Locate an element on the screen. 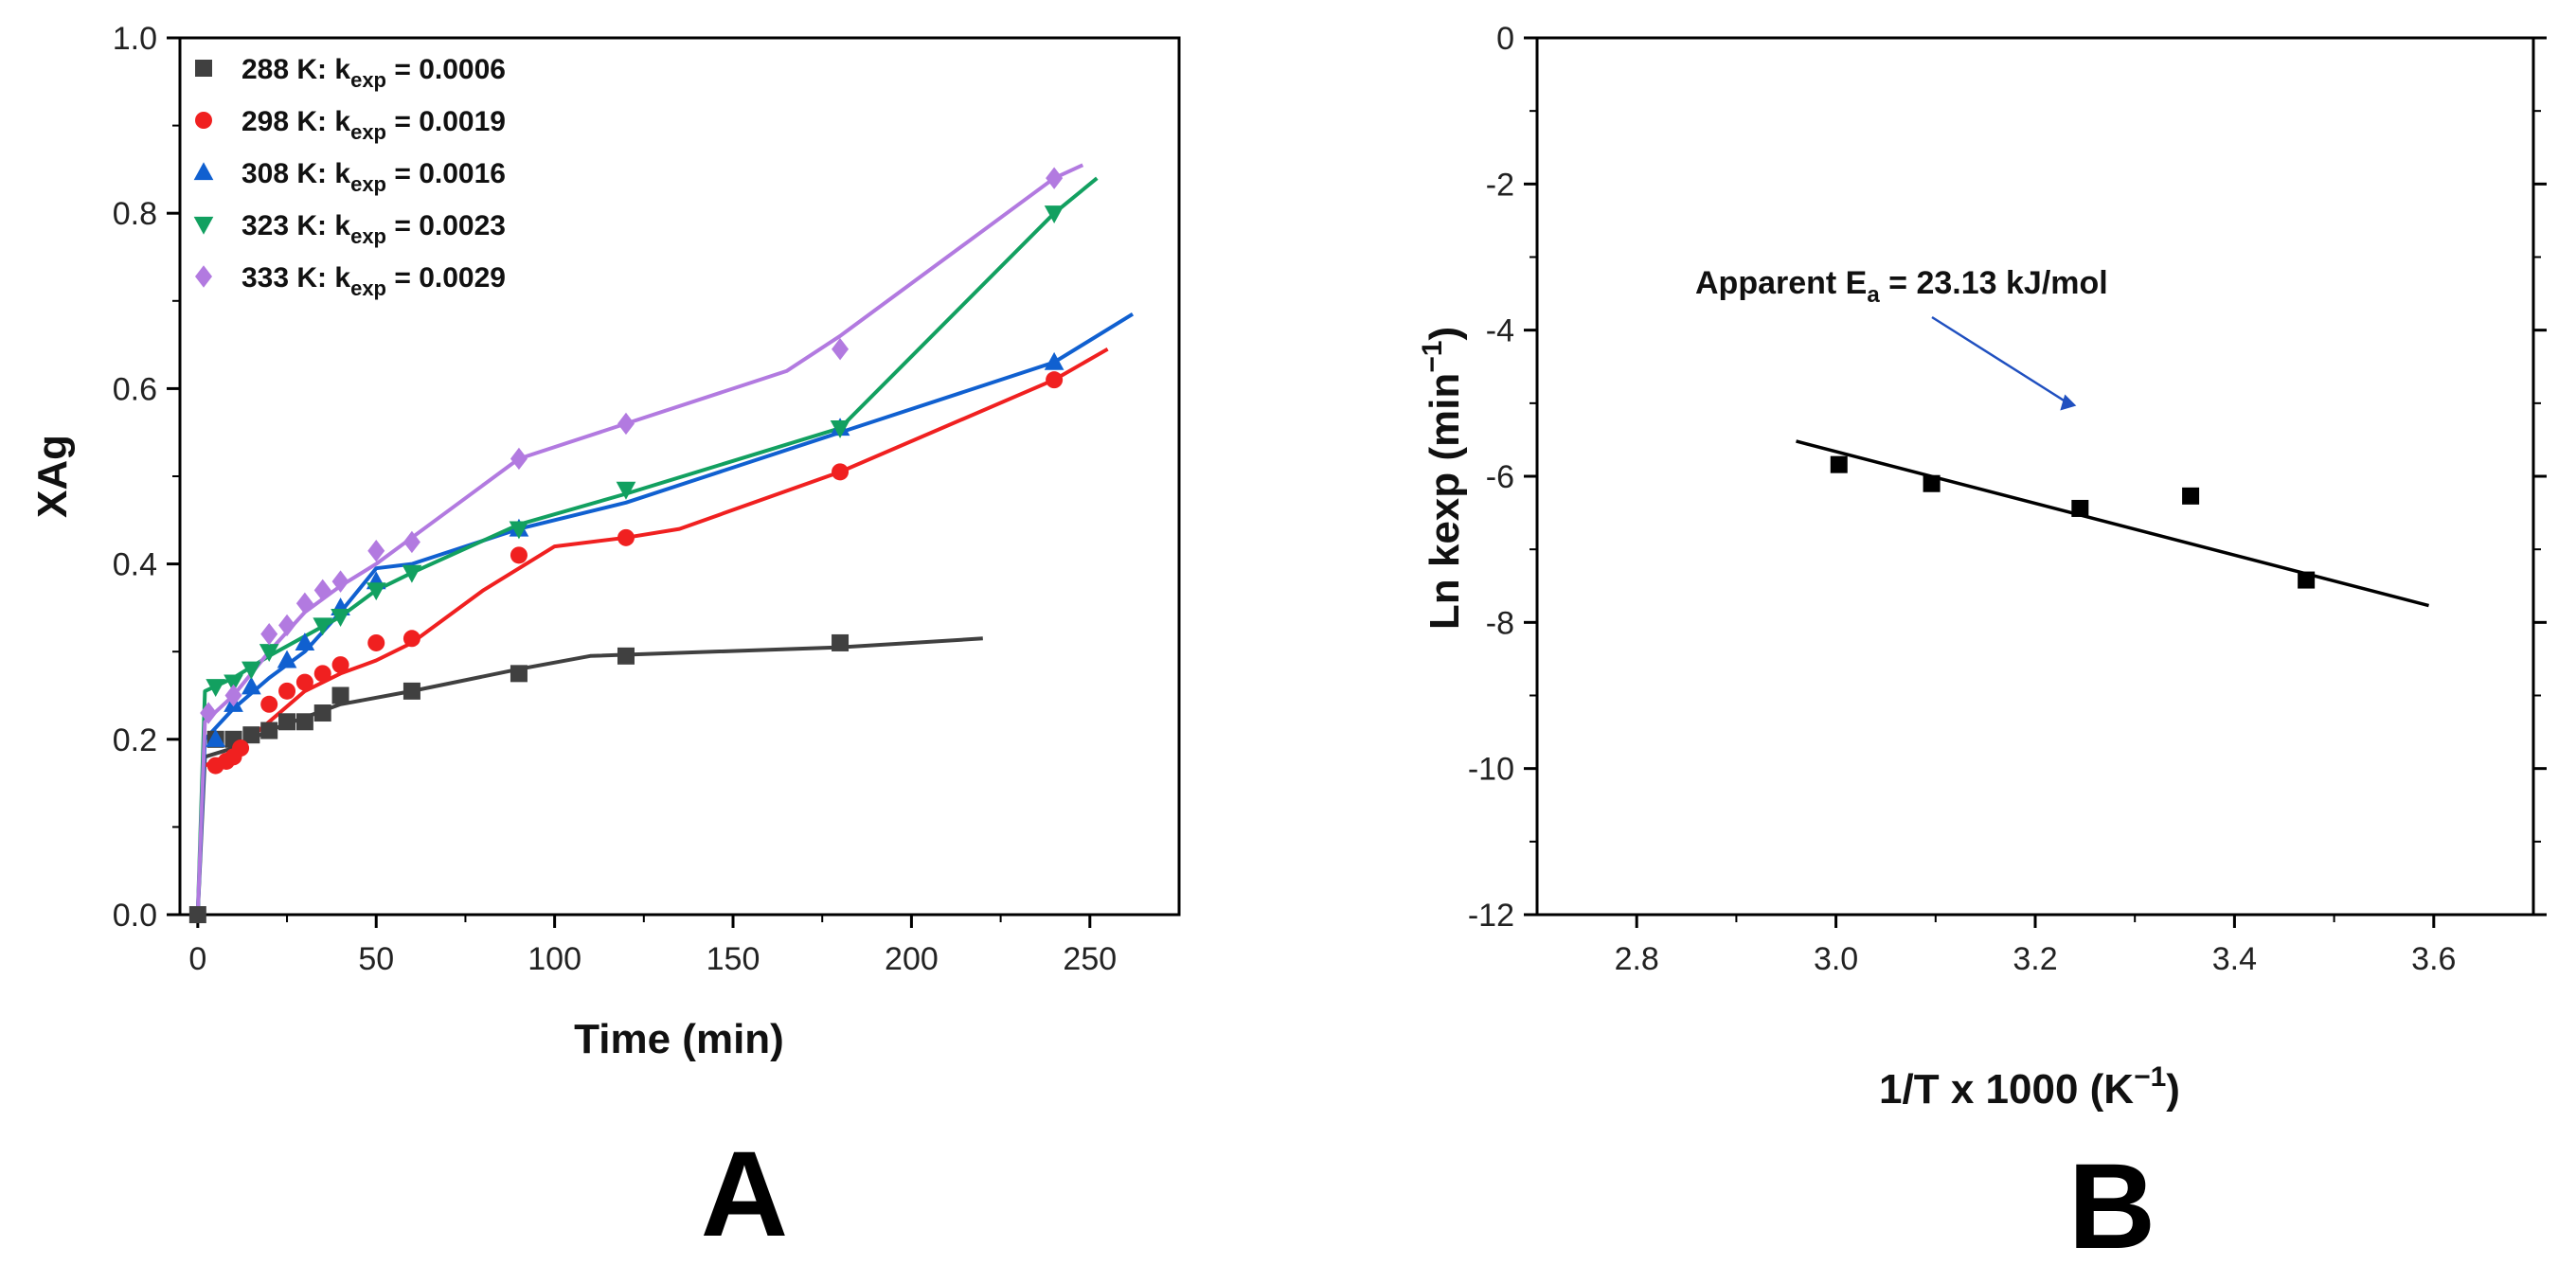 The height and width of the screenshot is (1265, 2576). panel-b-fit-line is located at coordinates (2112, 523).